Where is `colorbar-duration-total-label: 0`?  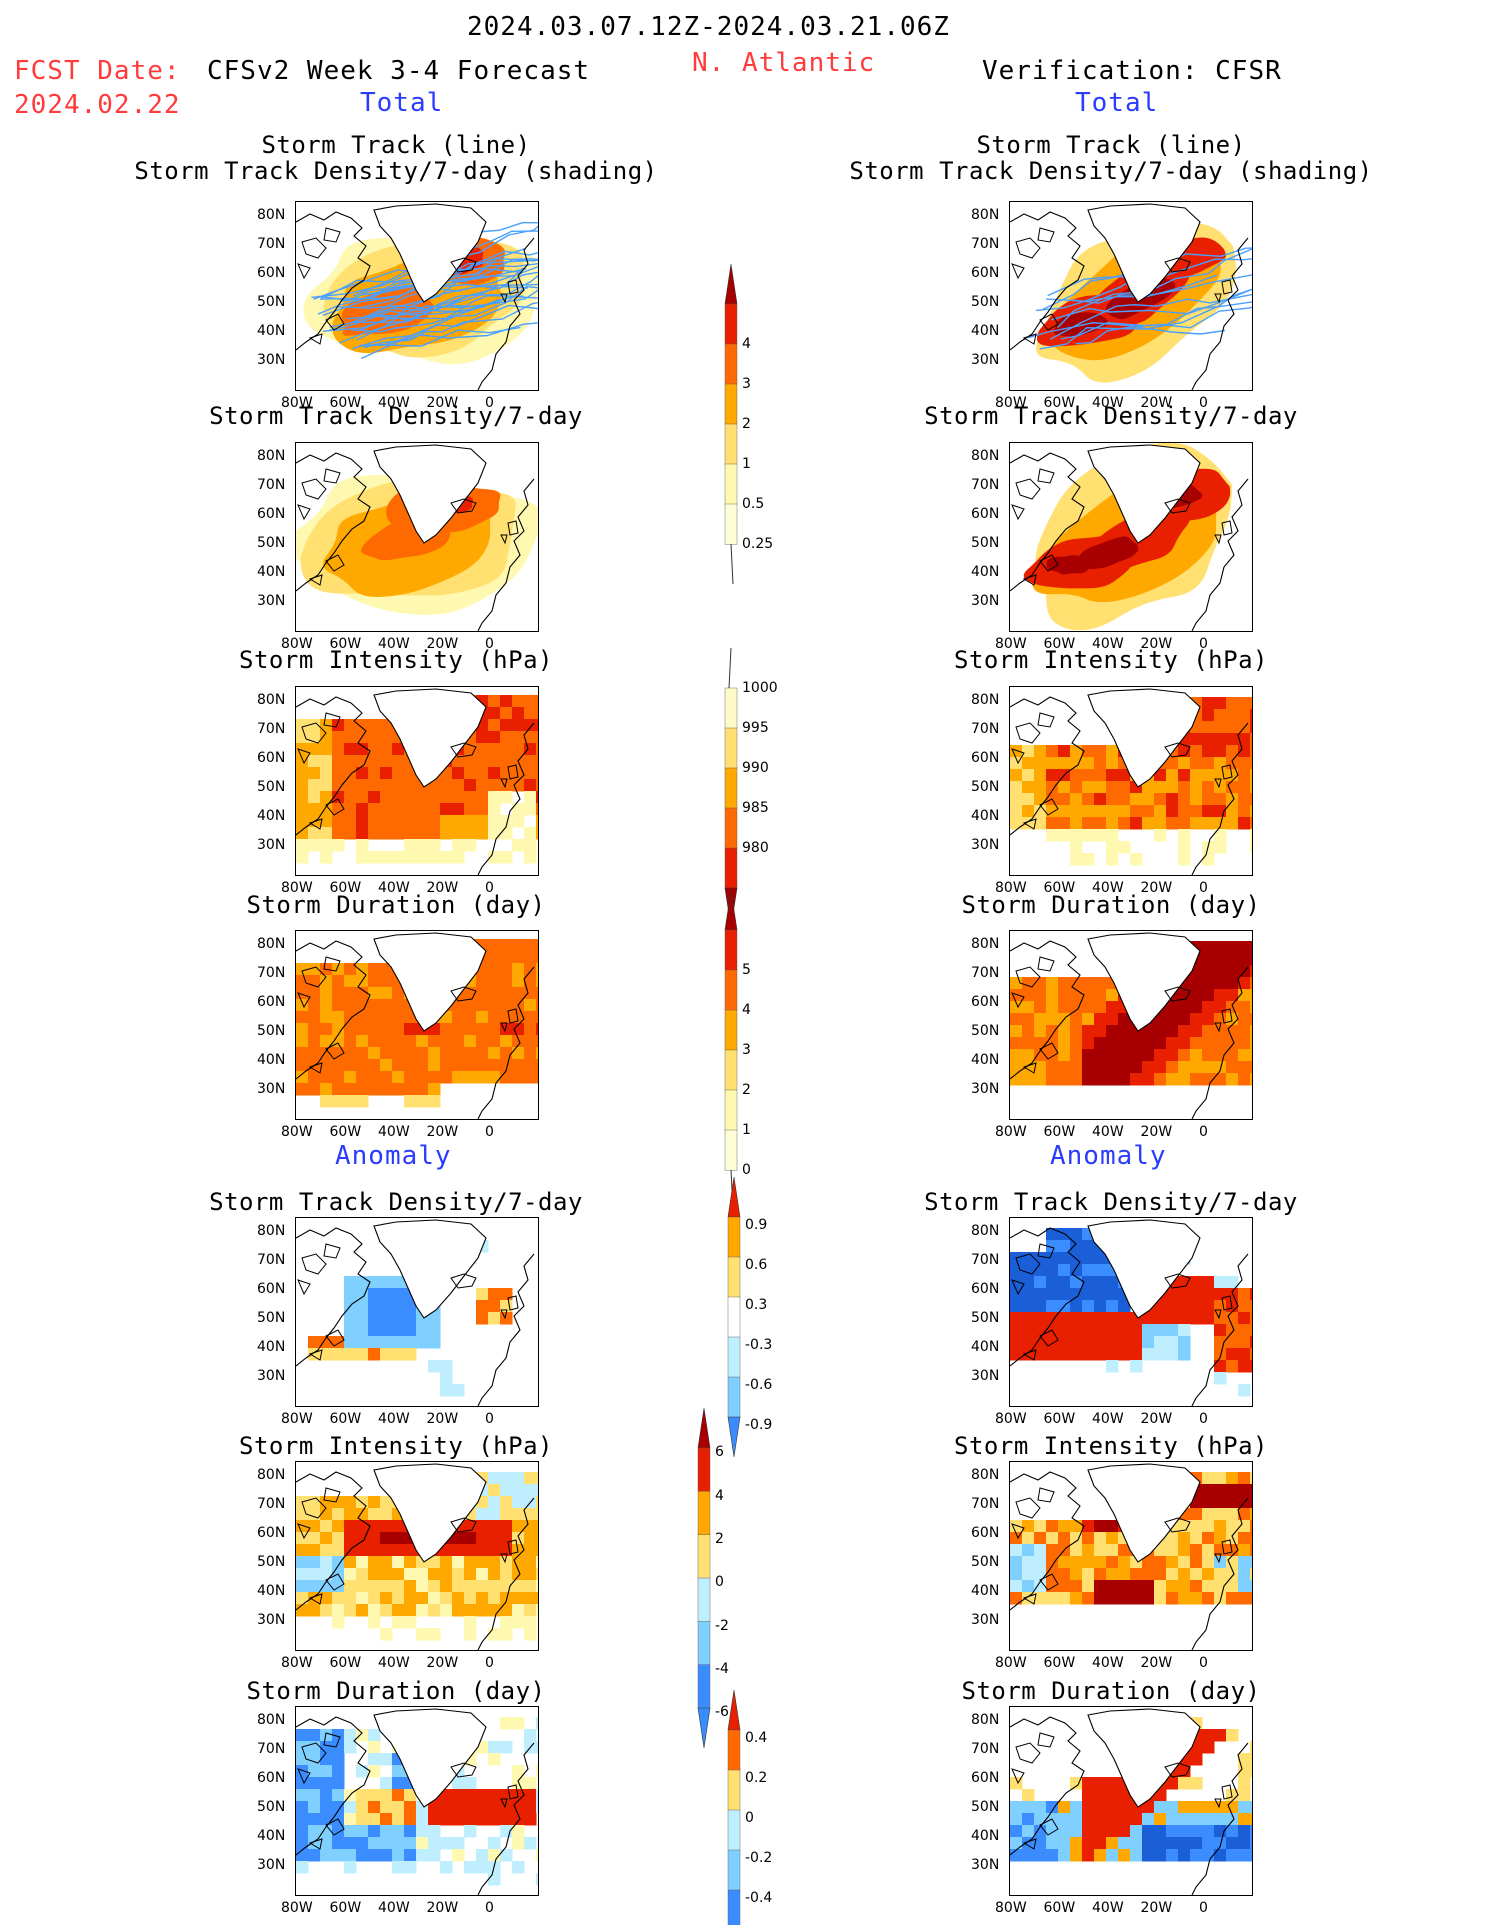
colorbar-duration-total-label: 0 is located at coordinates (746, 1170).